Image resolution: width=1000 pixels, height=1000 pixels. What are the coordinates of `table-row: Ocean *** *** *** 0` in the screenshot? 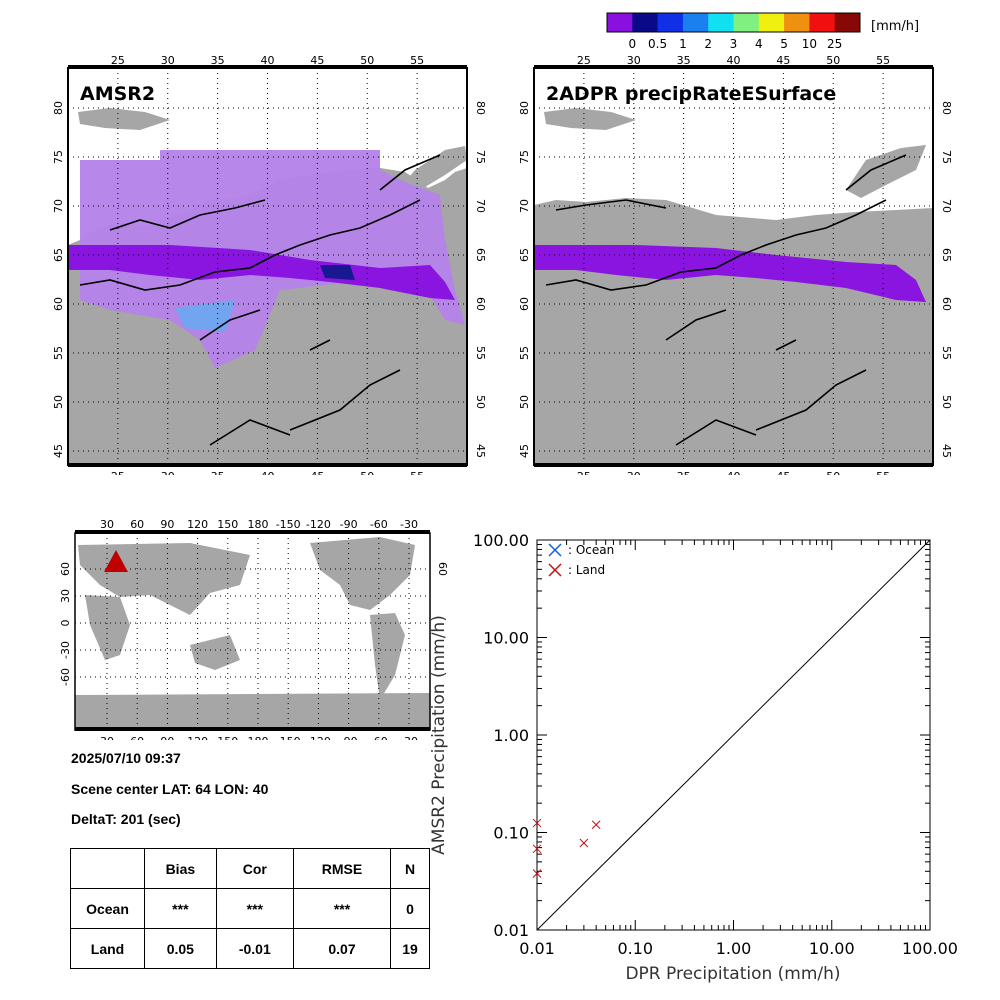 It's located at (250, 908).